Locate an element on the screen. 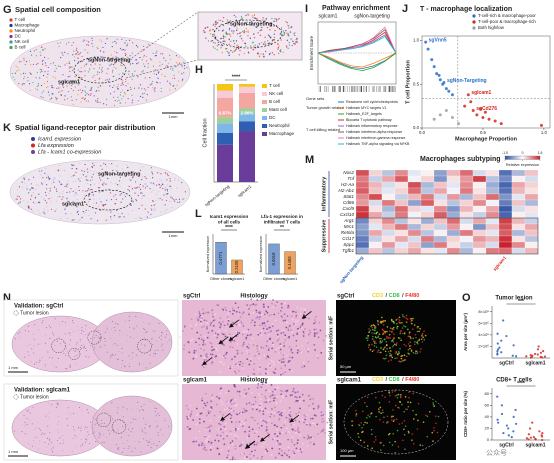 The height and width of the screenshot is (463, 554). row-label: H2-Aa is located at coordinates (347, 184).